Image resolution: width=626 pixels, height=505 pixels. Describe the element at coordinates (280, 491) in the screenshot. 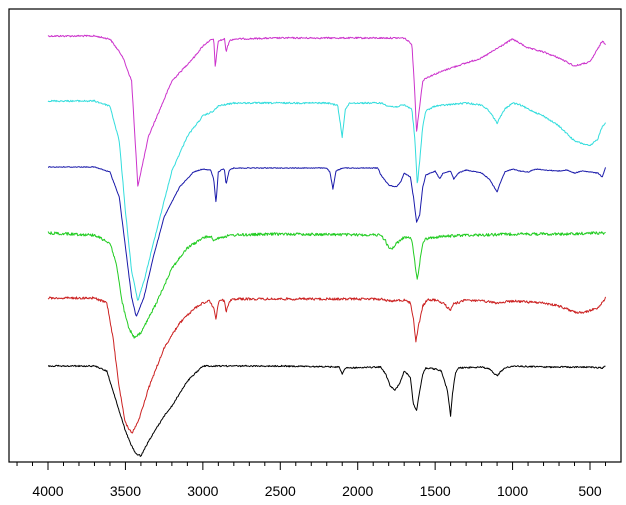

I see `x-tick-label: 2500` at that location.